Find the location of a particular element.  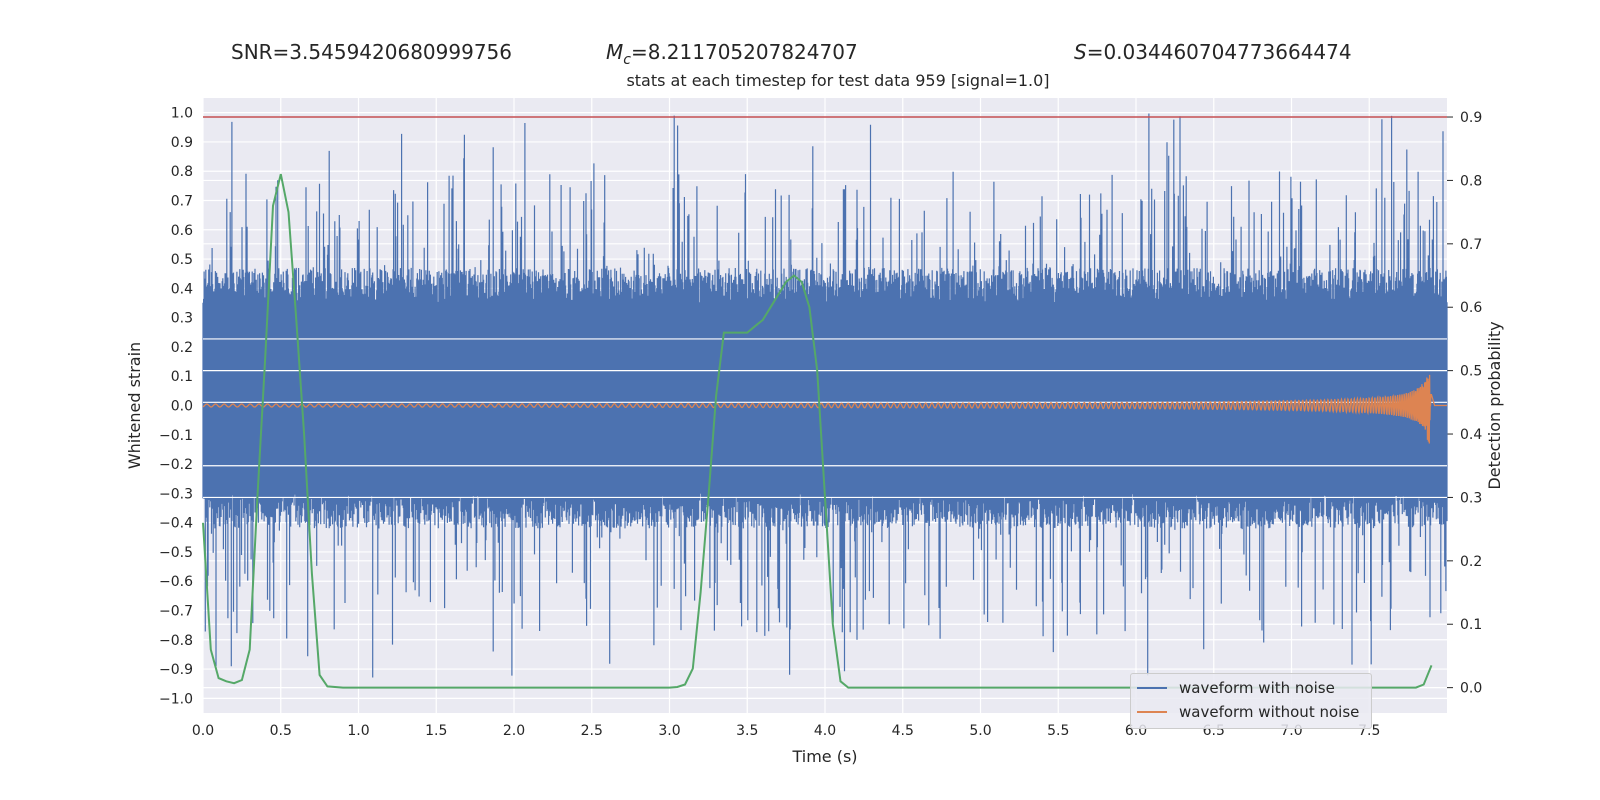

x-tick-label: 0.5 is located at coordinates (281, 731).